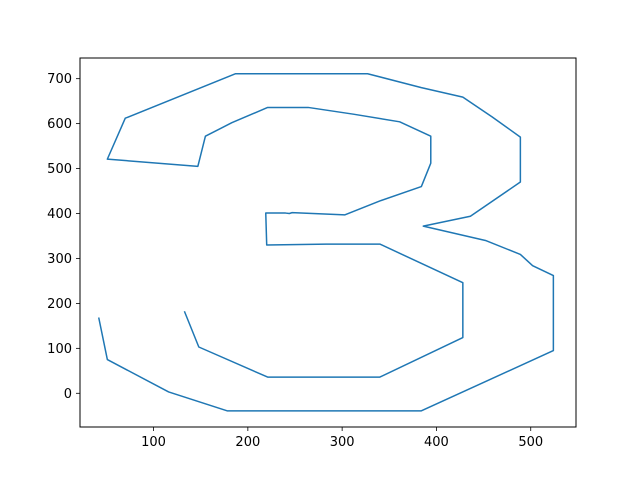 This screenshot has width=640, height=480. What do you see at coordinates (530, 442) in the screenshot?
I see `x-tick-label: 500` at bounding box center [530, 442].